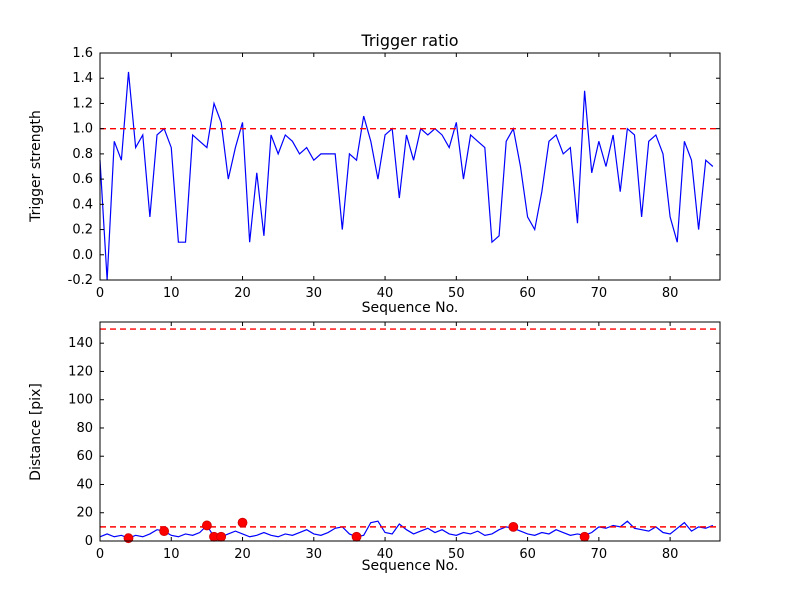 This screenshot has width=800, height=600. What do you see at coordinates (82, 78) in the screenshot?
I see `y-tick-label: 1.4` at bounding box center [82, 78].